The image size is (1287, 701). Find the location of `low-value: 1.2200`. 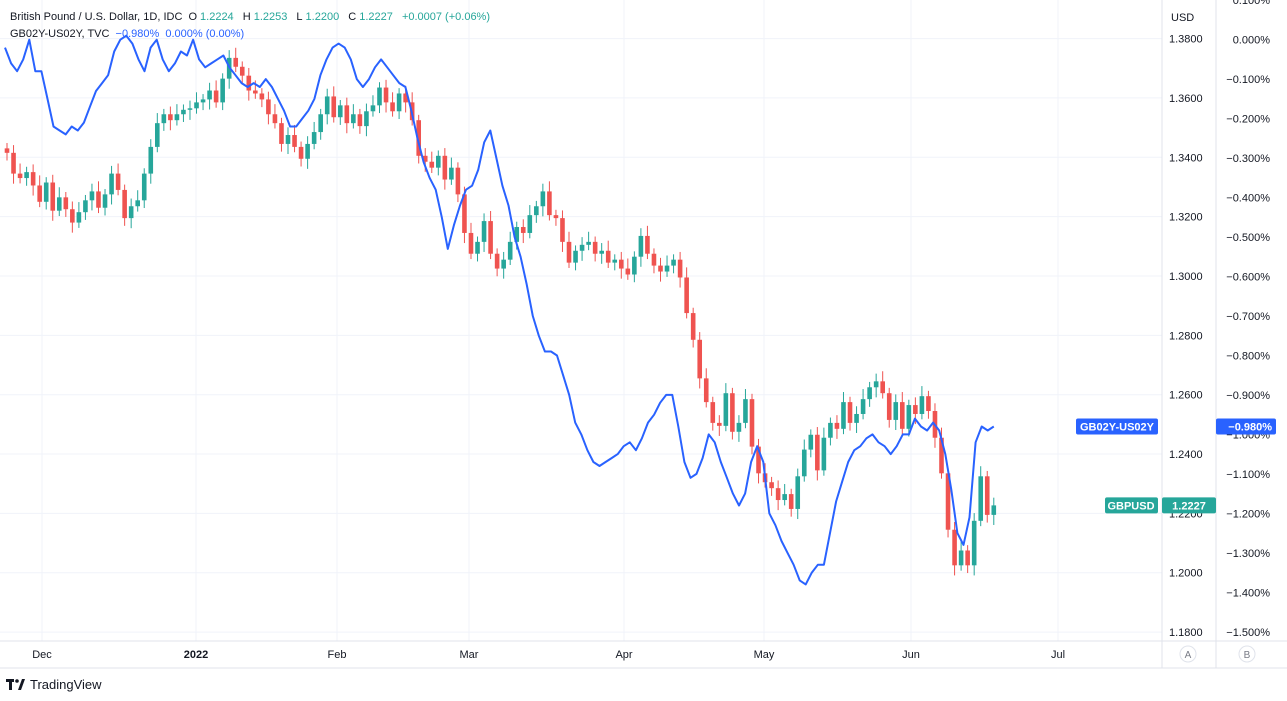

low-value: 1.2200 is located at coordinates (322, 17).